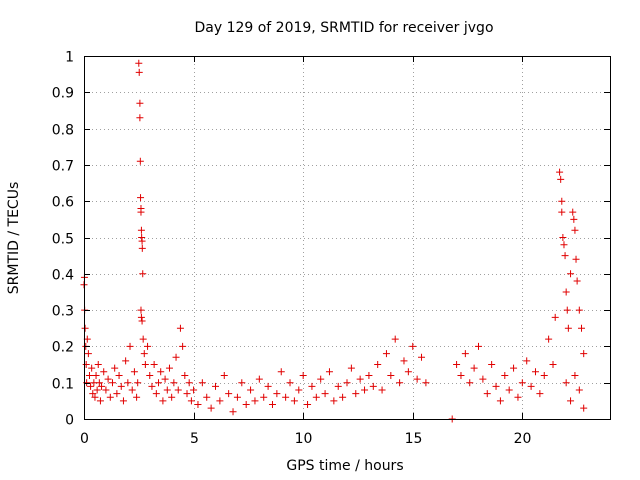 The height and width of the screenshot is (480, 640). Describe the element at coordinates (63, 276) in the screenshot. I see `y-tick-label: 0.4` at that location.